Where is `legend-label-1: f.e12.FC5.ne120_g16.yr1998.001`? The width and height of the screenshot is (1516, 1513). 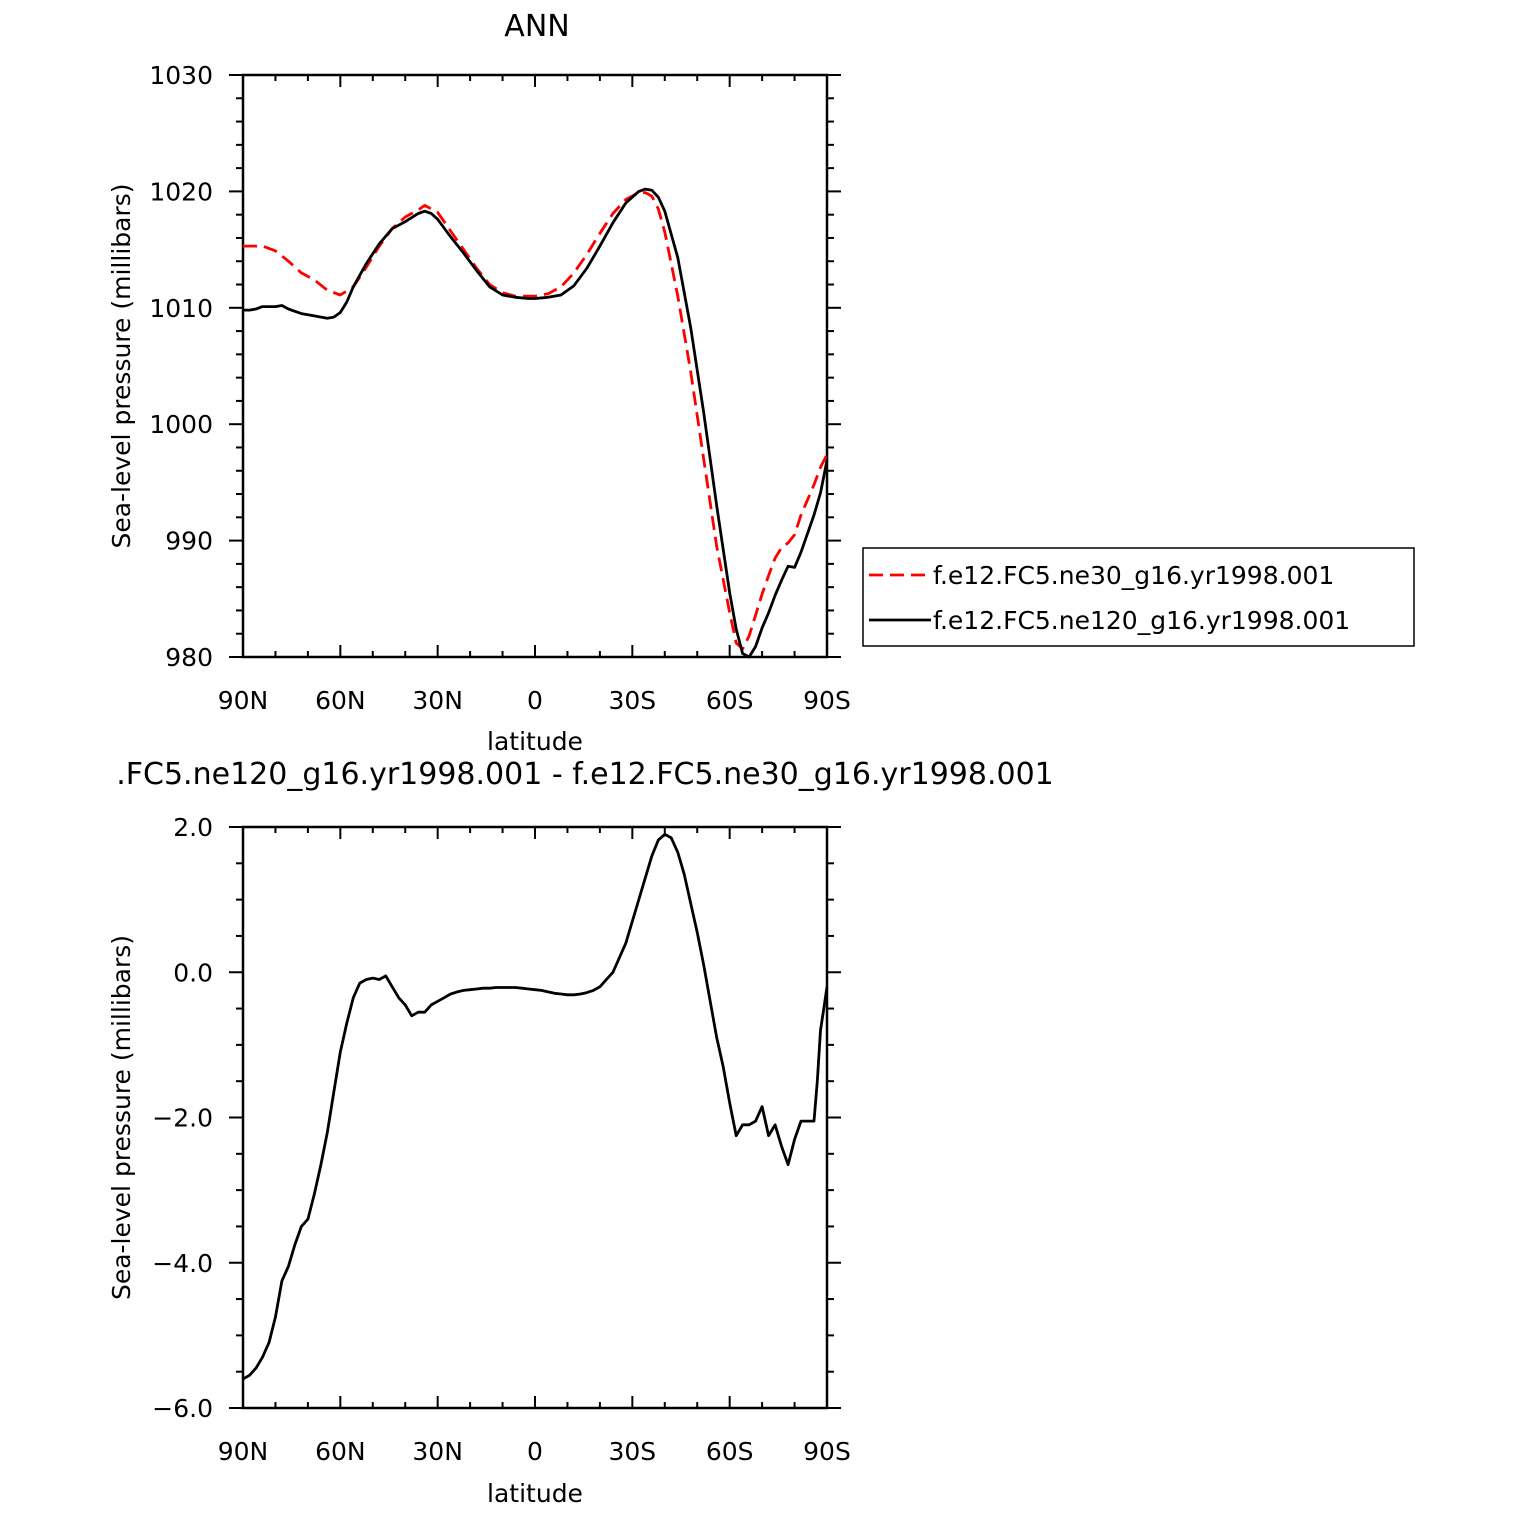 legend-label-1: f.e12.FC5.ne120_g16.yr1998.001 is located at coordinates (1141, 620).